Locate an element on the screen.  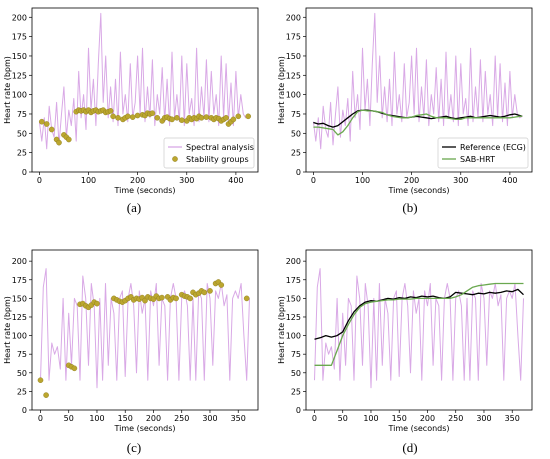
legend: Reference (ECG) SAB-HRT is located at coordinates (483, 153).